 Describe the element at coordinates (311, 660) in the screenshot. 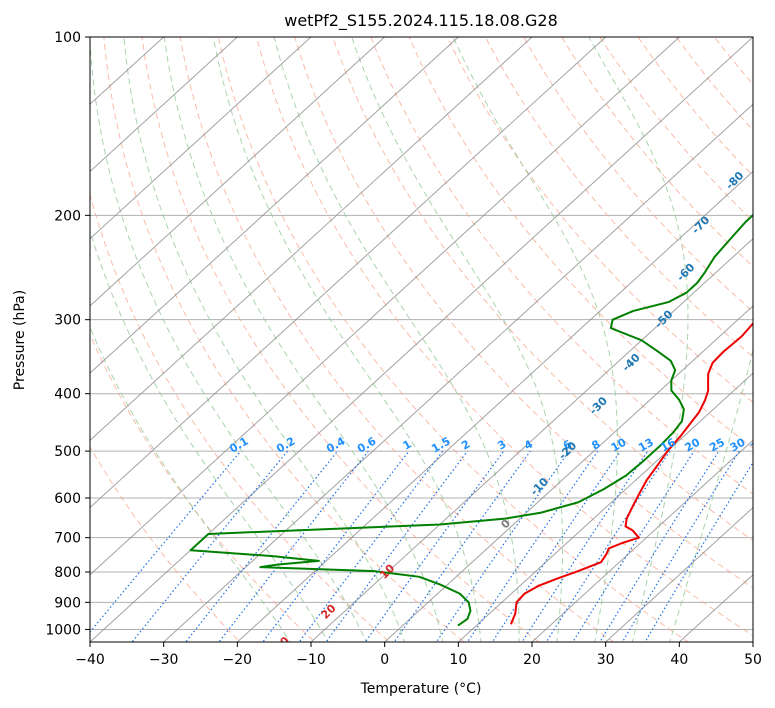

I see `x-tick-label: −10` at that location.